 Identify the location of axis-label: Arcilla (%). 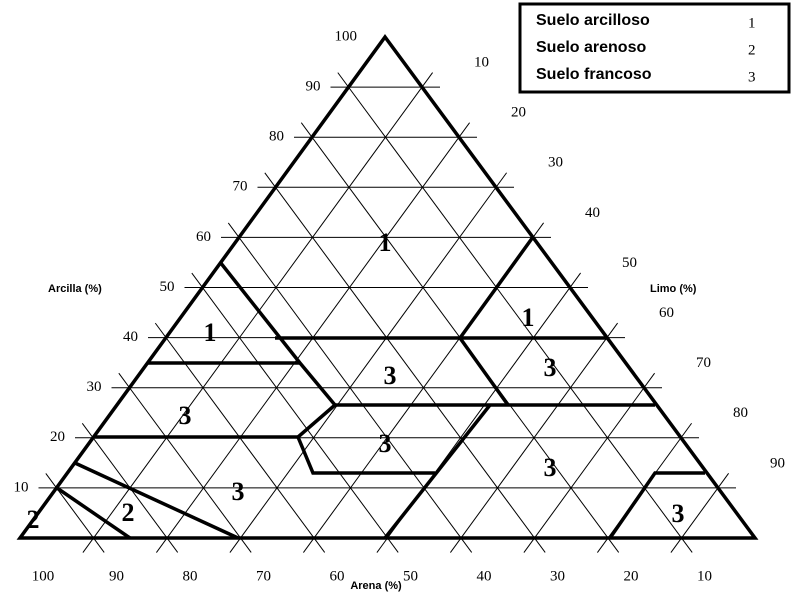
(75, 289).